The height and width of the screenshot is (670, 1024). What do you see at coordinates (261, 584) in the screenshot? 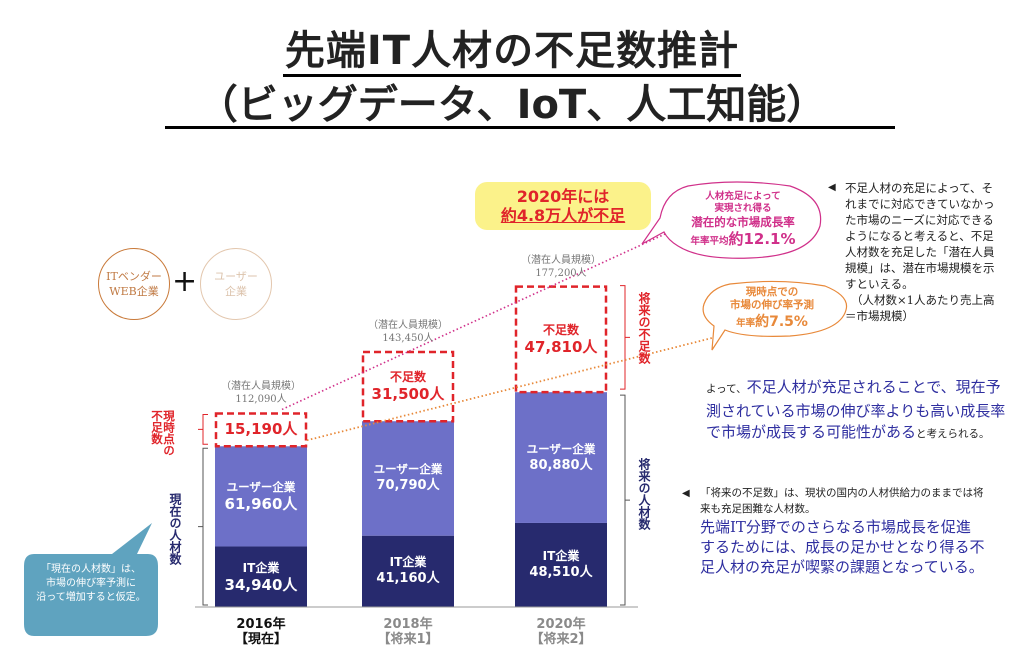
I see `bar-it-value: 34,940人` at bounding box center [261, 584].